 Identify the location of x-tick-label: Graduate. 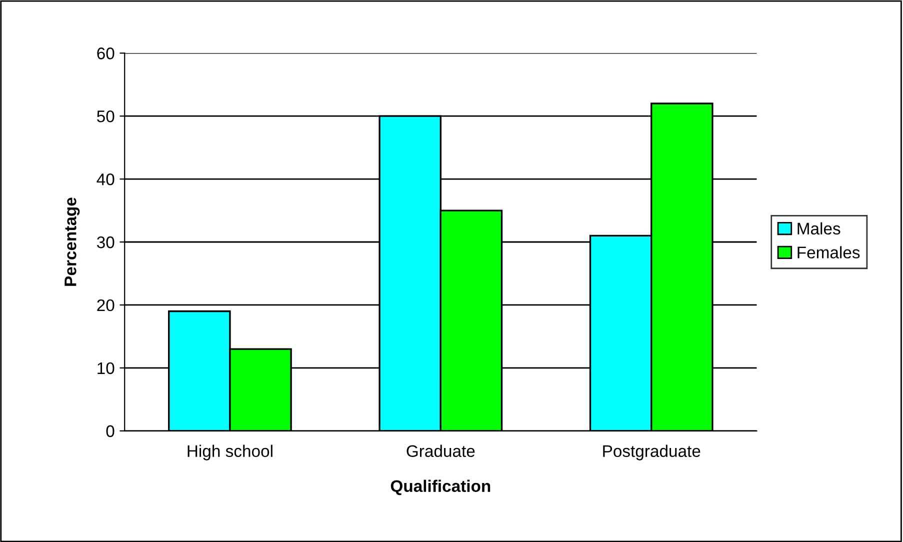
(440, 451).